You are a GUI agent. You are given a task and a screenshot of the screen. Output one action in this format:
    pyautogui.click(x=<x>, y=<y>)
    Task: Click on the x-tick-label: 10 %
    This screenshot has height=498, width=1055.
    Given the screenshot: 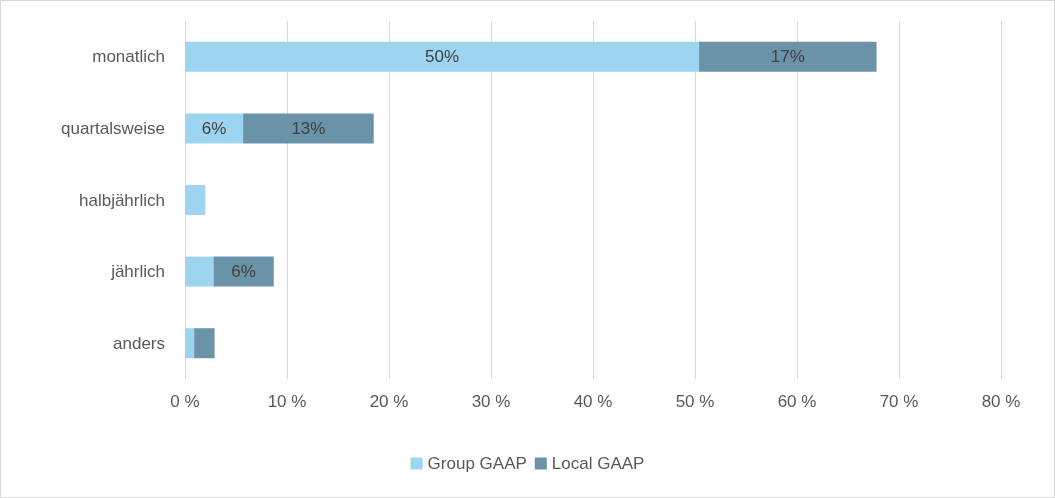 What is the action you would take?
    pyautogui.click(x=287, y=401)
    